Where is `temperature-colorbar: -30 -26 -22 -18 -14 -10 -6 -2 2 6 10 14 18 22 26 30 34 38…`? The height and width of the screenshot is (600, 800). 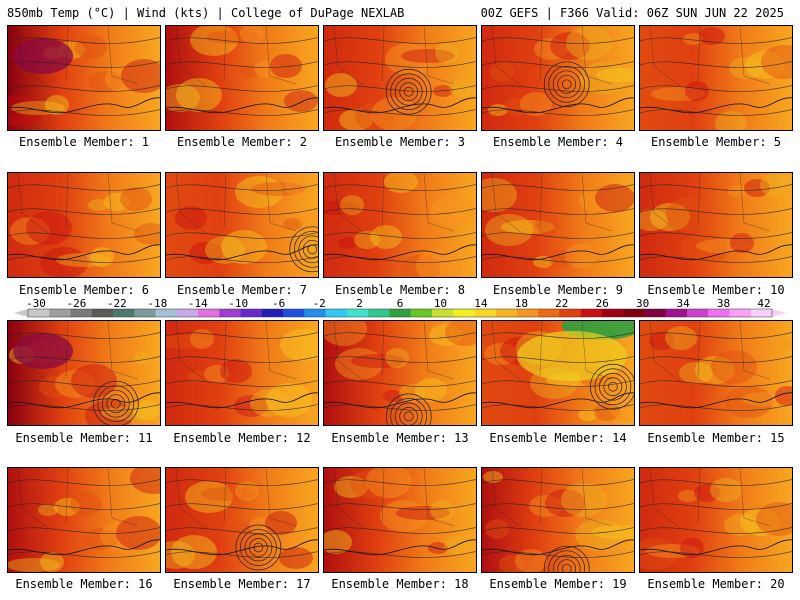 temperature-colorbar: -30 -26 -22 -18 -14 -10 -6 -2 2 6 10 14 18 22 26 30 34 38… is located at coordinates (400, 308).